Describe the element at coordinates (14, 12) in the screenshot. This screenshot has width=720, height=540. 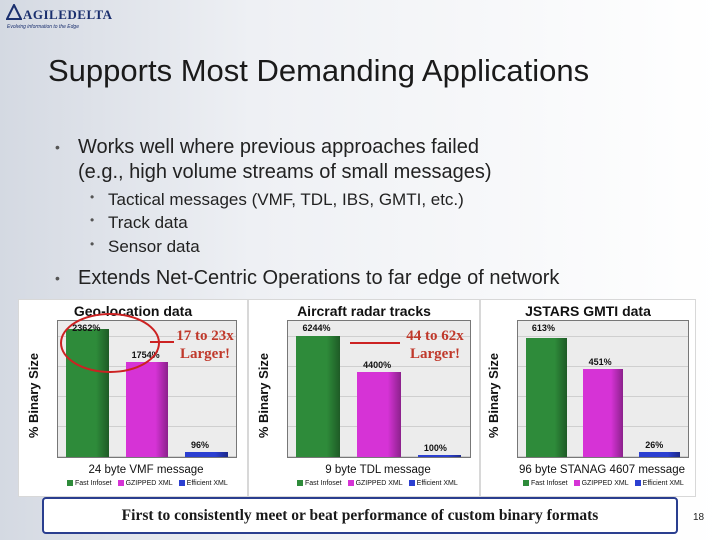
I see `delta-logo-icon` at that location.